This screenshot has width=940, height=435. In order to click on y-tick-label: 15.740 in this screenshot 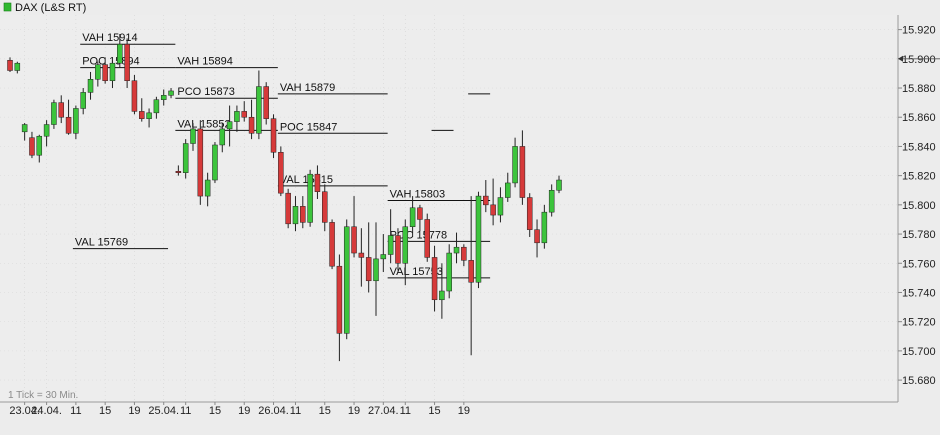, I will do `click(919, 293)`.